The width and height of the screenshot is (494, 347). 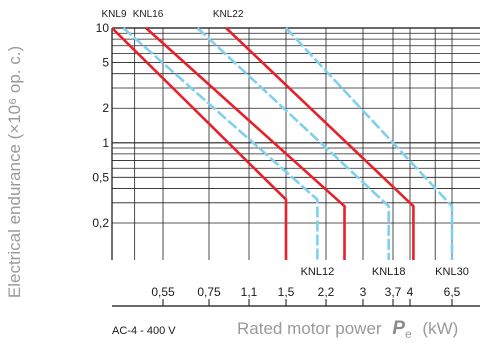 I want to click on x-tick-label: 3, so click(x=363, y=292).